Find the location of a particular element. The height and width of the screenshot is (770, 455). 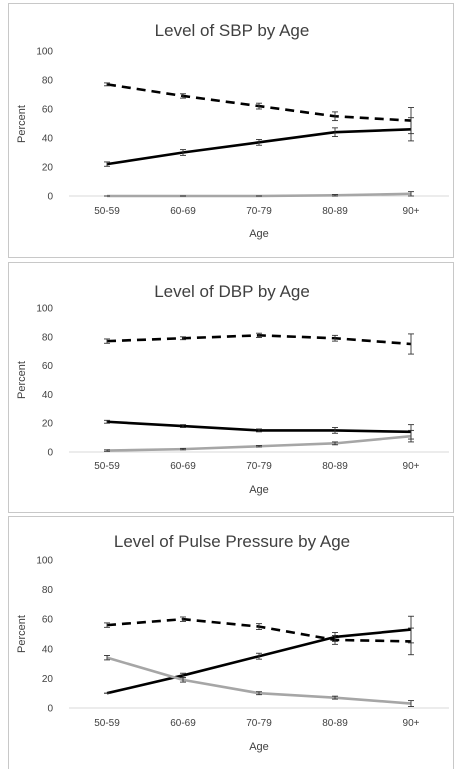

chart-title: Level of DBP by Age is located at coordinates (232, 291).